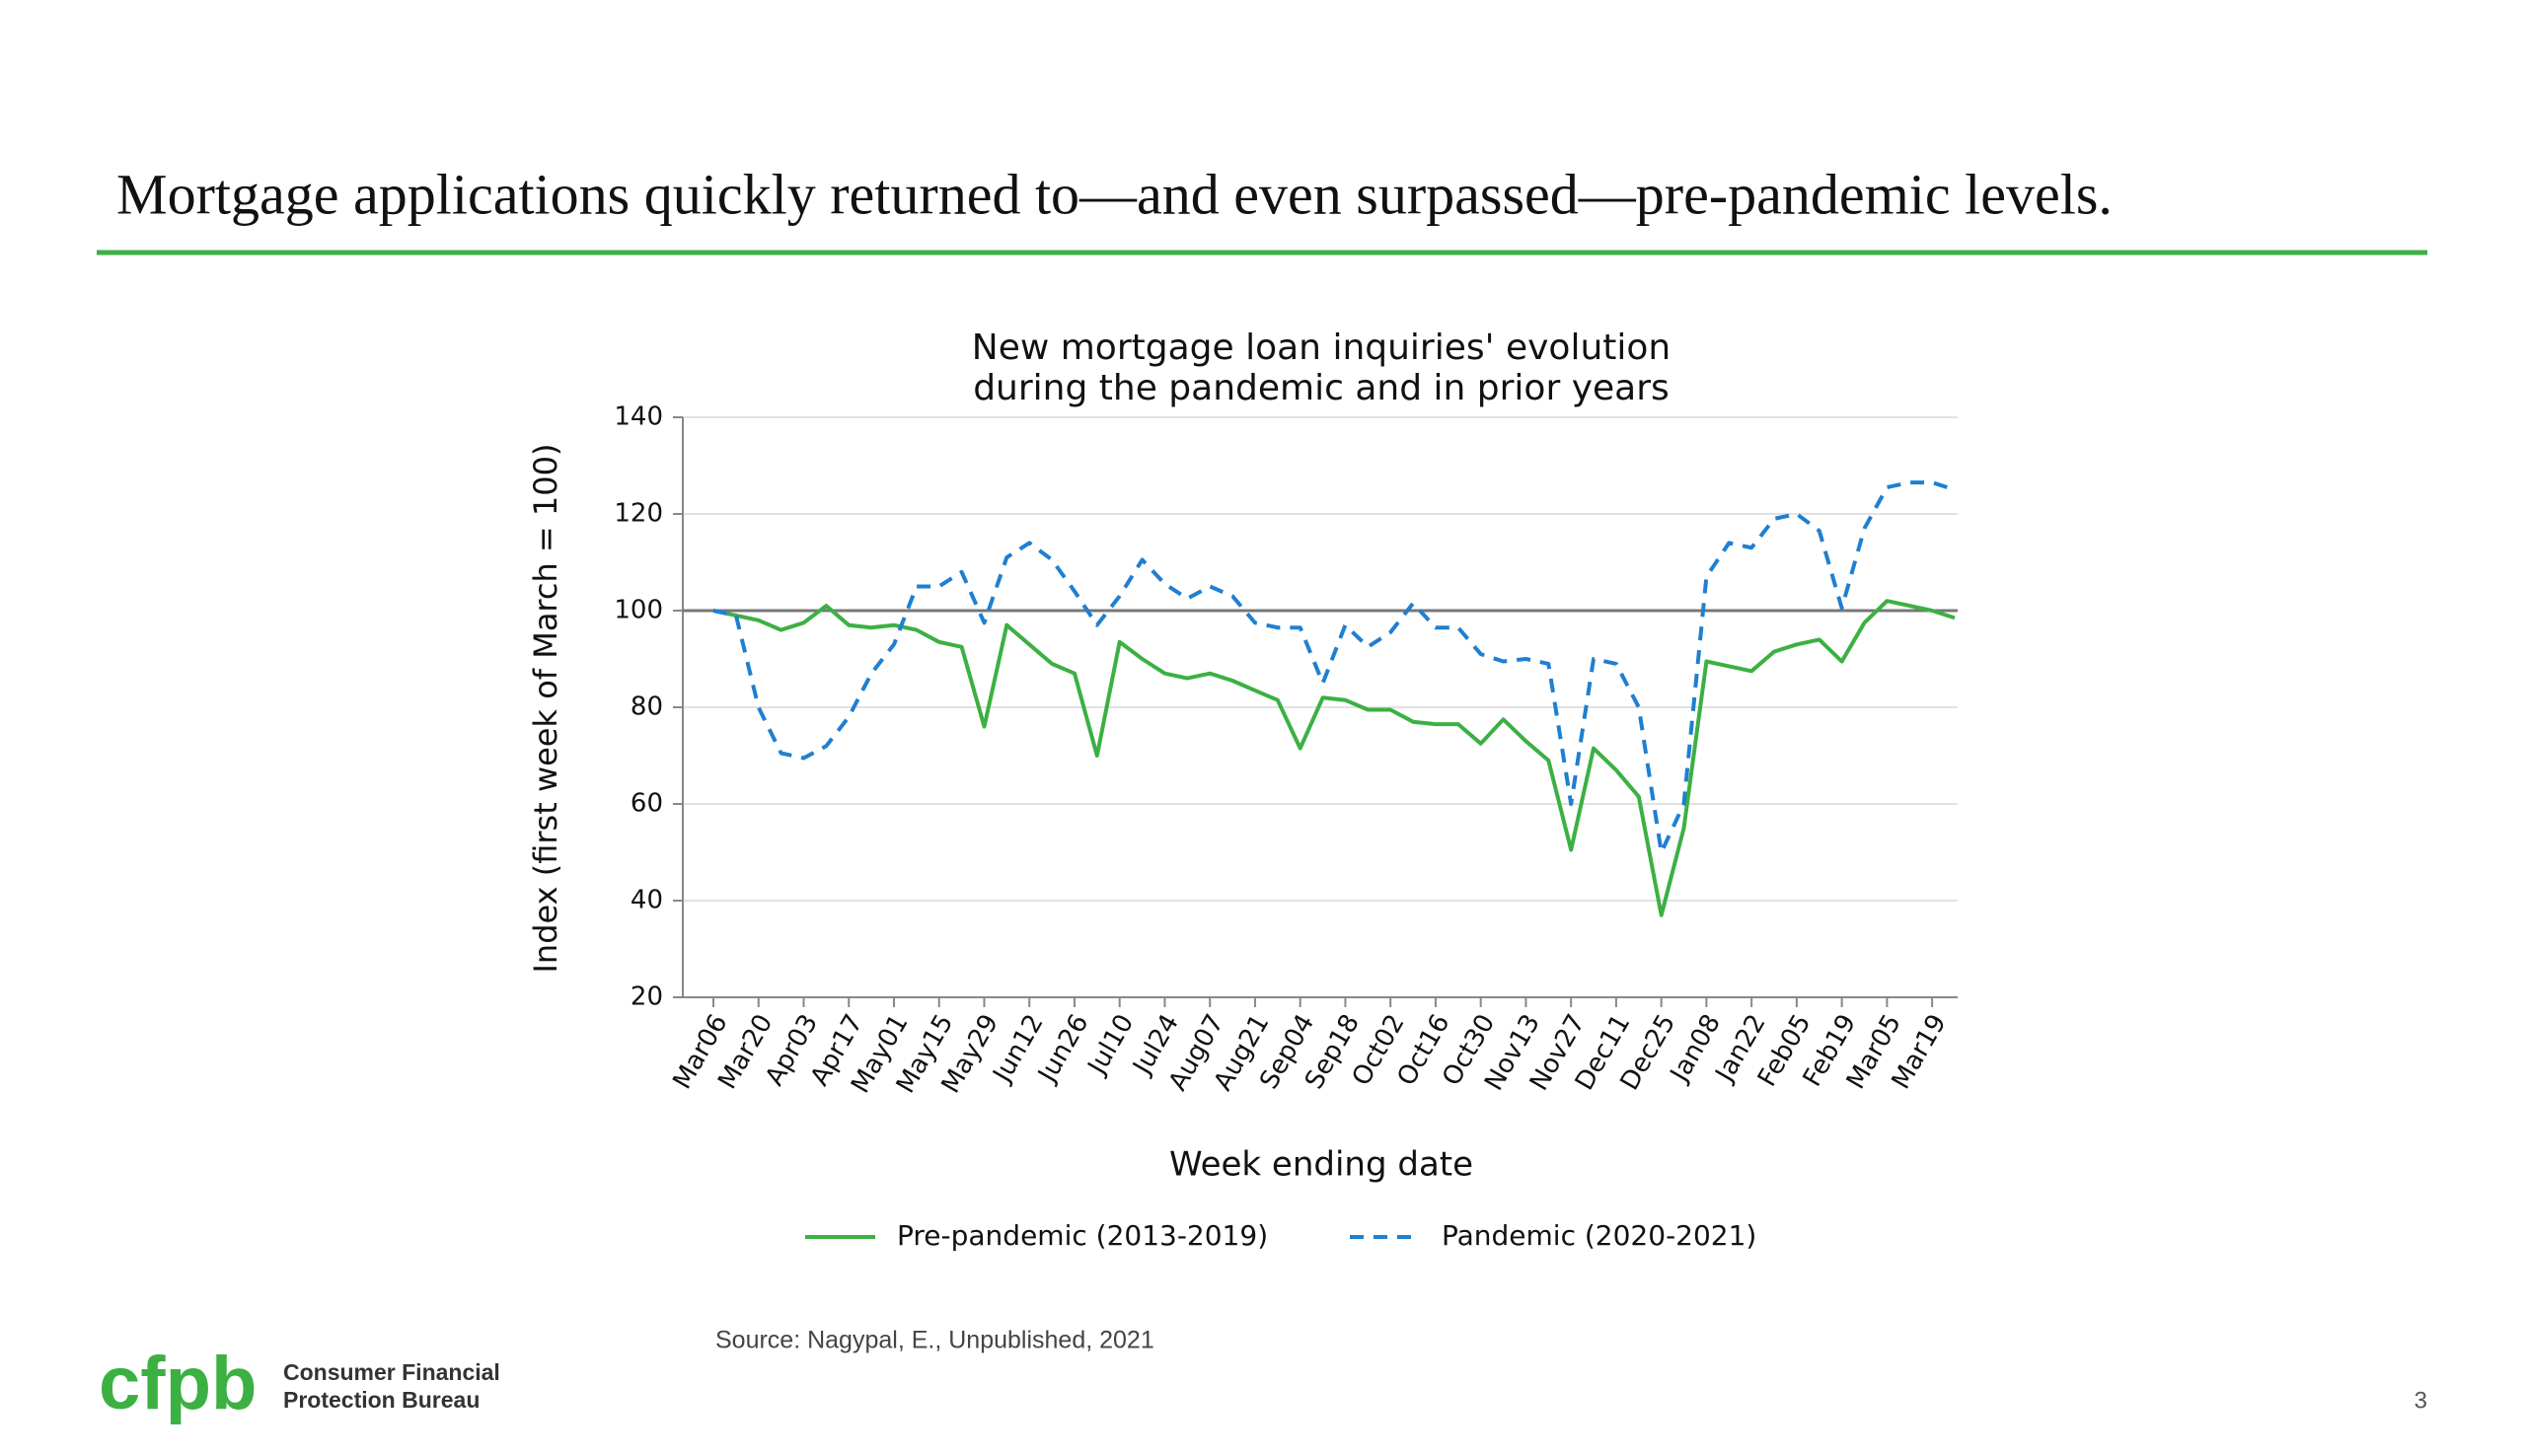  What do you see at coordinates (1321, 348) in the screenshot?
I see `chart-title: New mortgage loan inquiries' evolution` at bounding box center [1321, 348].